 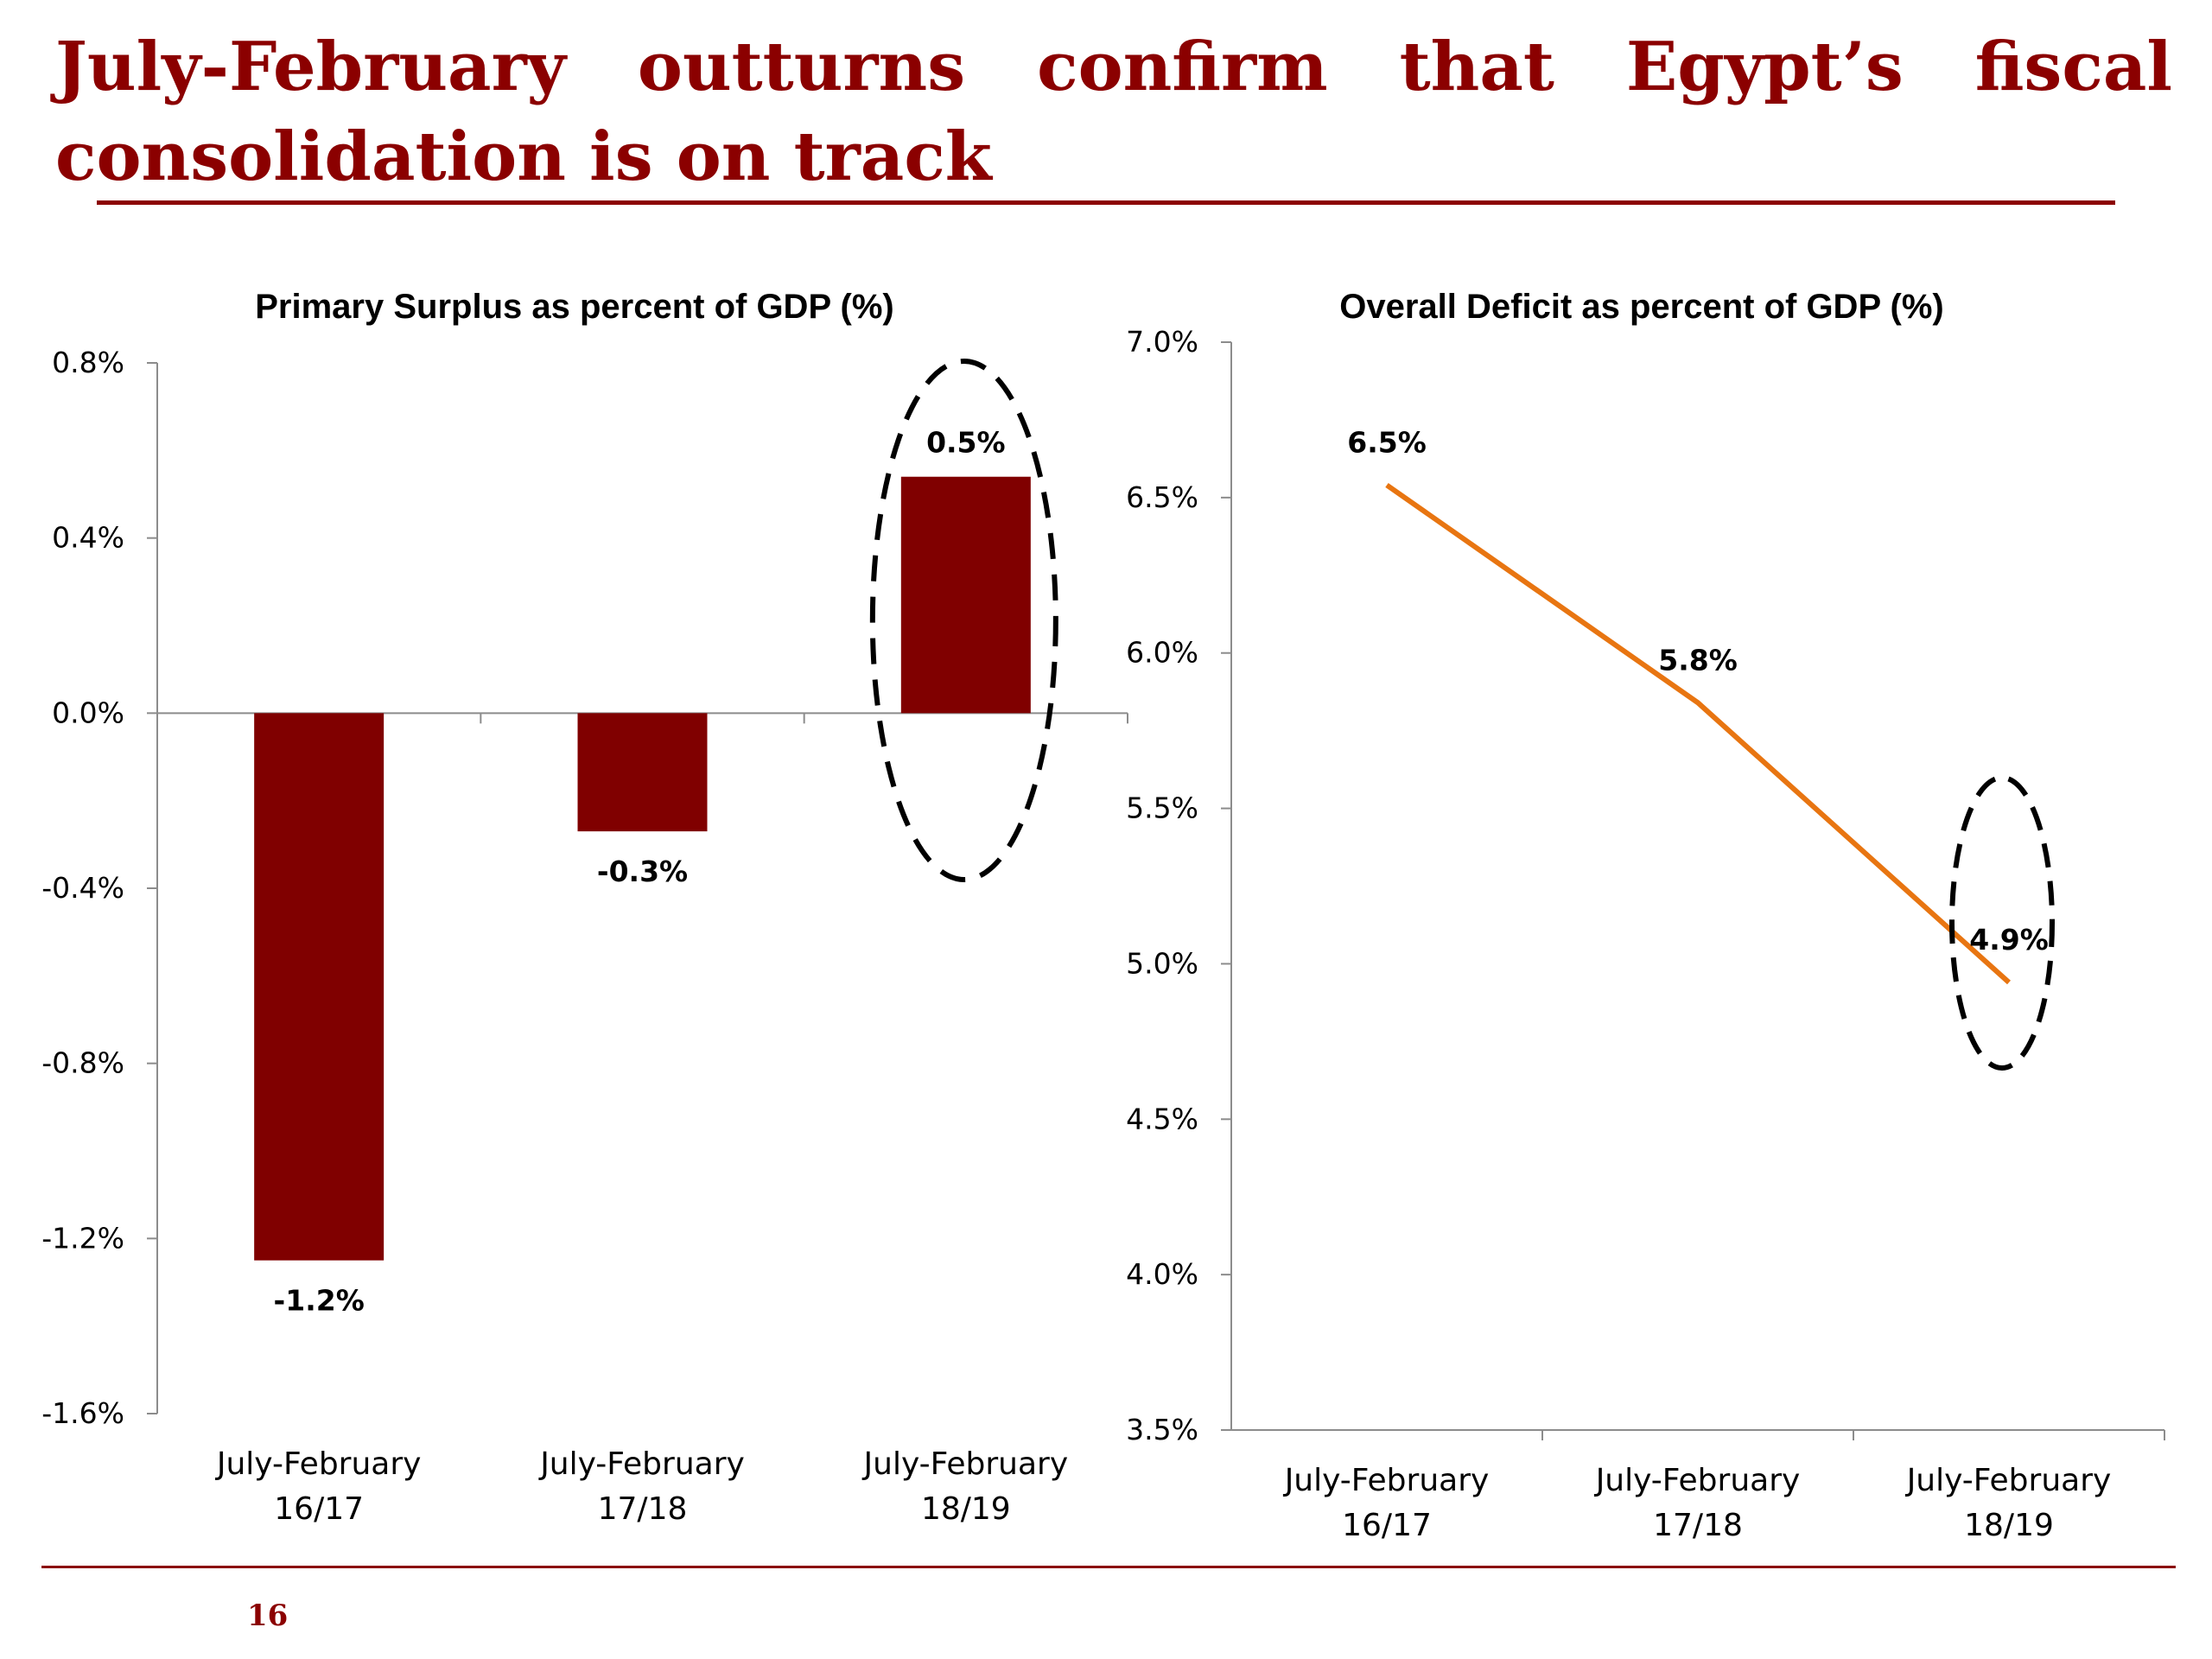 What do you see at coordinates (1698, 660) in the screenshot?
I see `data-label: 5.8%` at bounding box center [1698, 660].